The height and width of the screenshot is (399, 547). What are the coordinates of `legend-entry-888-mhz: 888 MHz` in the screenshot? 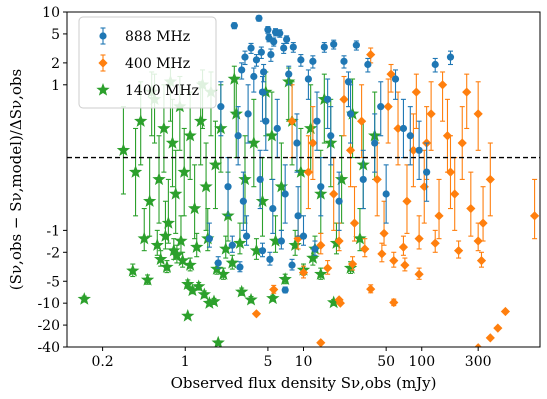 It's located at (144, 36).